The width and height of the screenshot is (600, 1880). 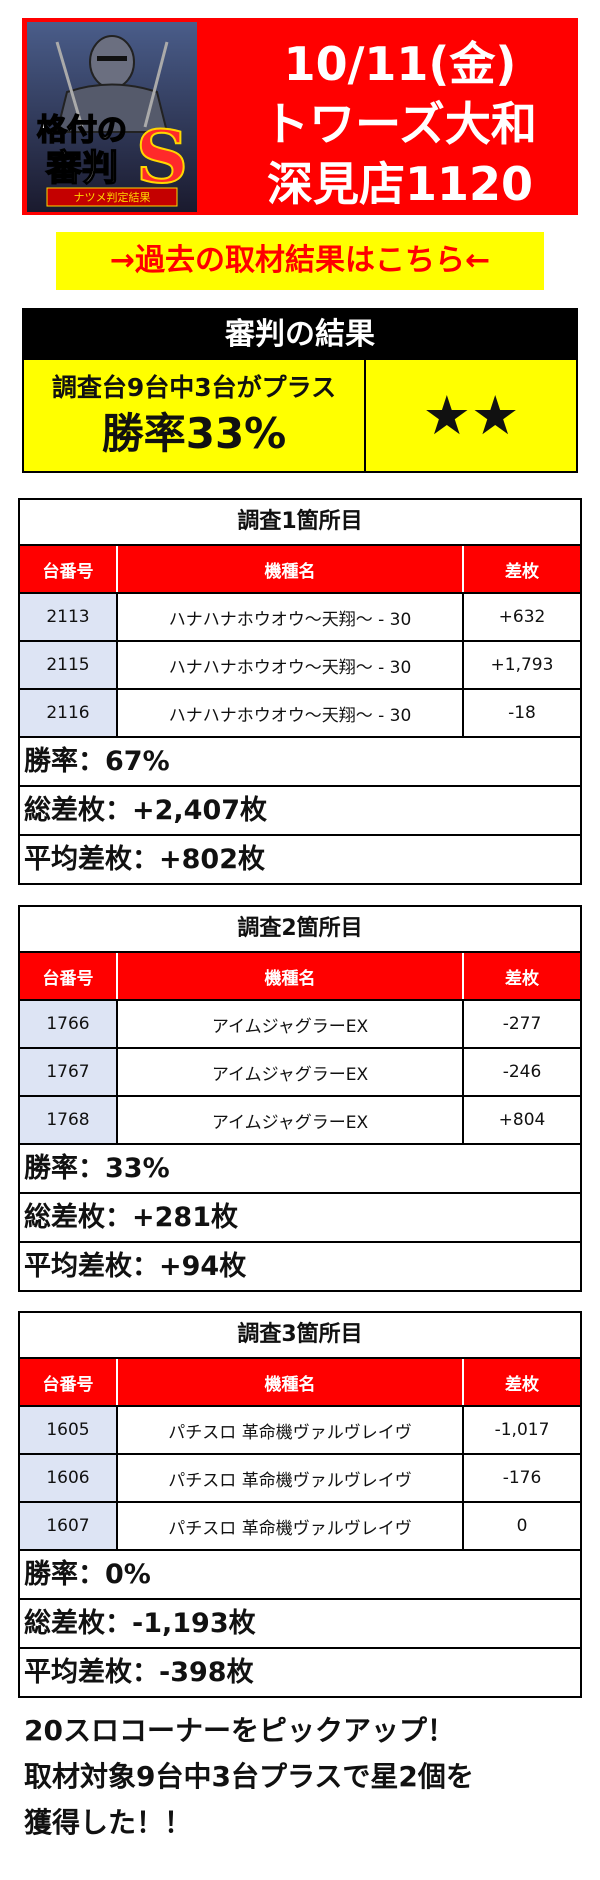 What do you see at coordinates (81, 168) in the screenshot?
I see `logo-text-shinpan: 審判` at bounding box center [81, 168].